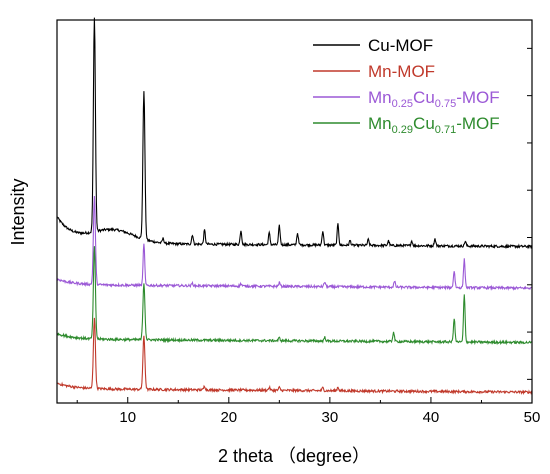 The width and height of the screenshot is (550, 474). I want to click on x-tick-label: 40, so click(431, 417).